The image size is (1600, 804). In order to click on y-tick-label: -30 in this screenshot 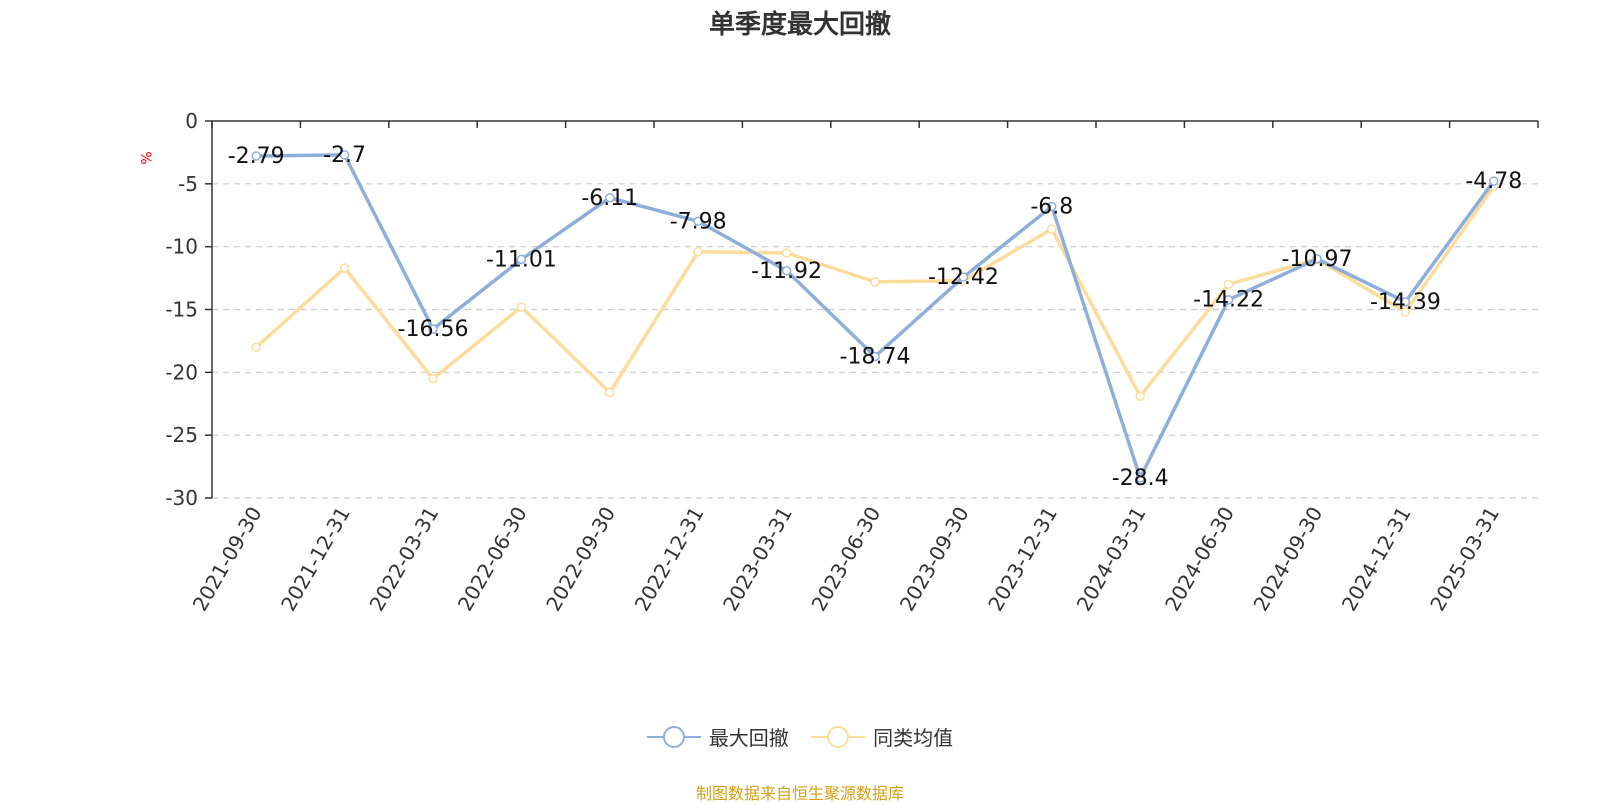, I will do `click(181, 498)`.